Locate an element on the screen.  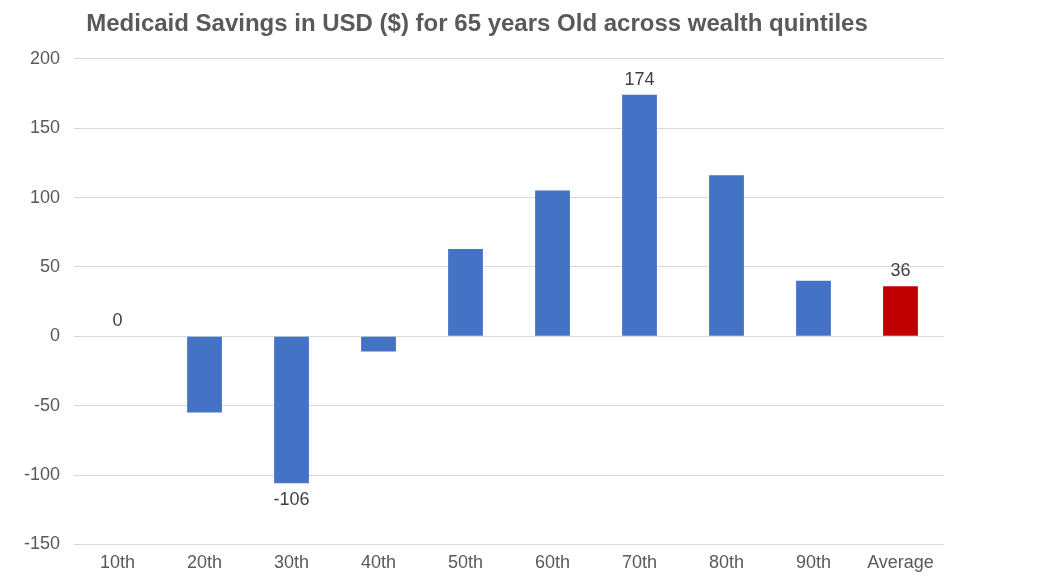
y-tick-label: 0 is located at coordinates (55, 335).